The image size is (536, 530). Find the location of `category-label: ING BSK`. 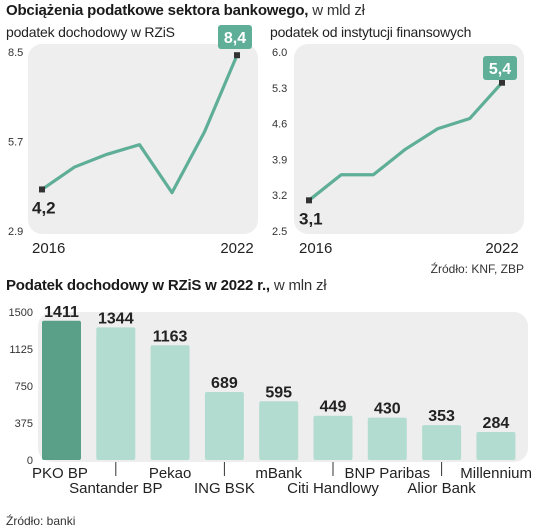

category-label: ING BSK is located at coordinates (224, 488).